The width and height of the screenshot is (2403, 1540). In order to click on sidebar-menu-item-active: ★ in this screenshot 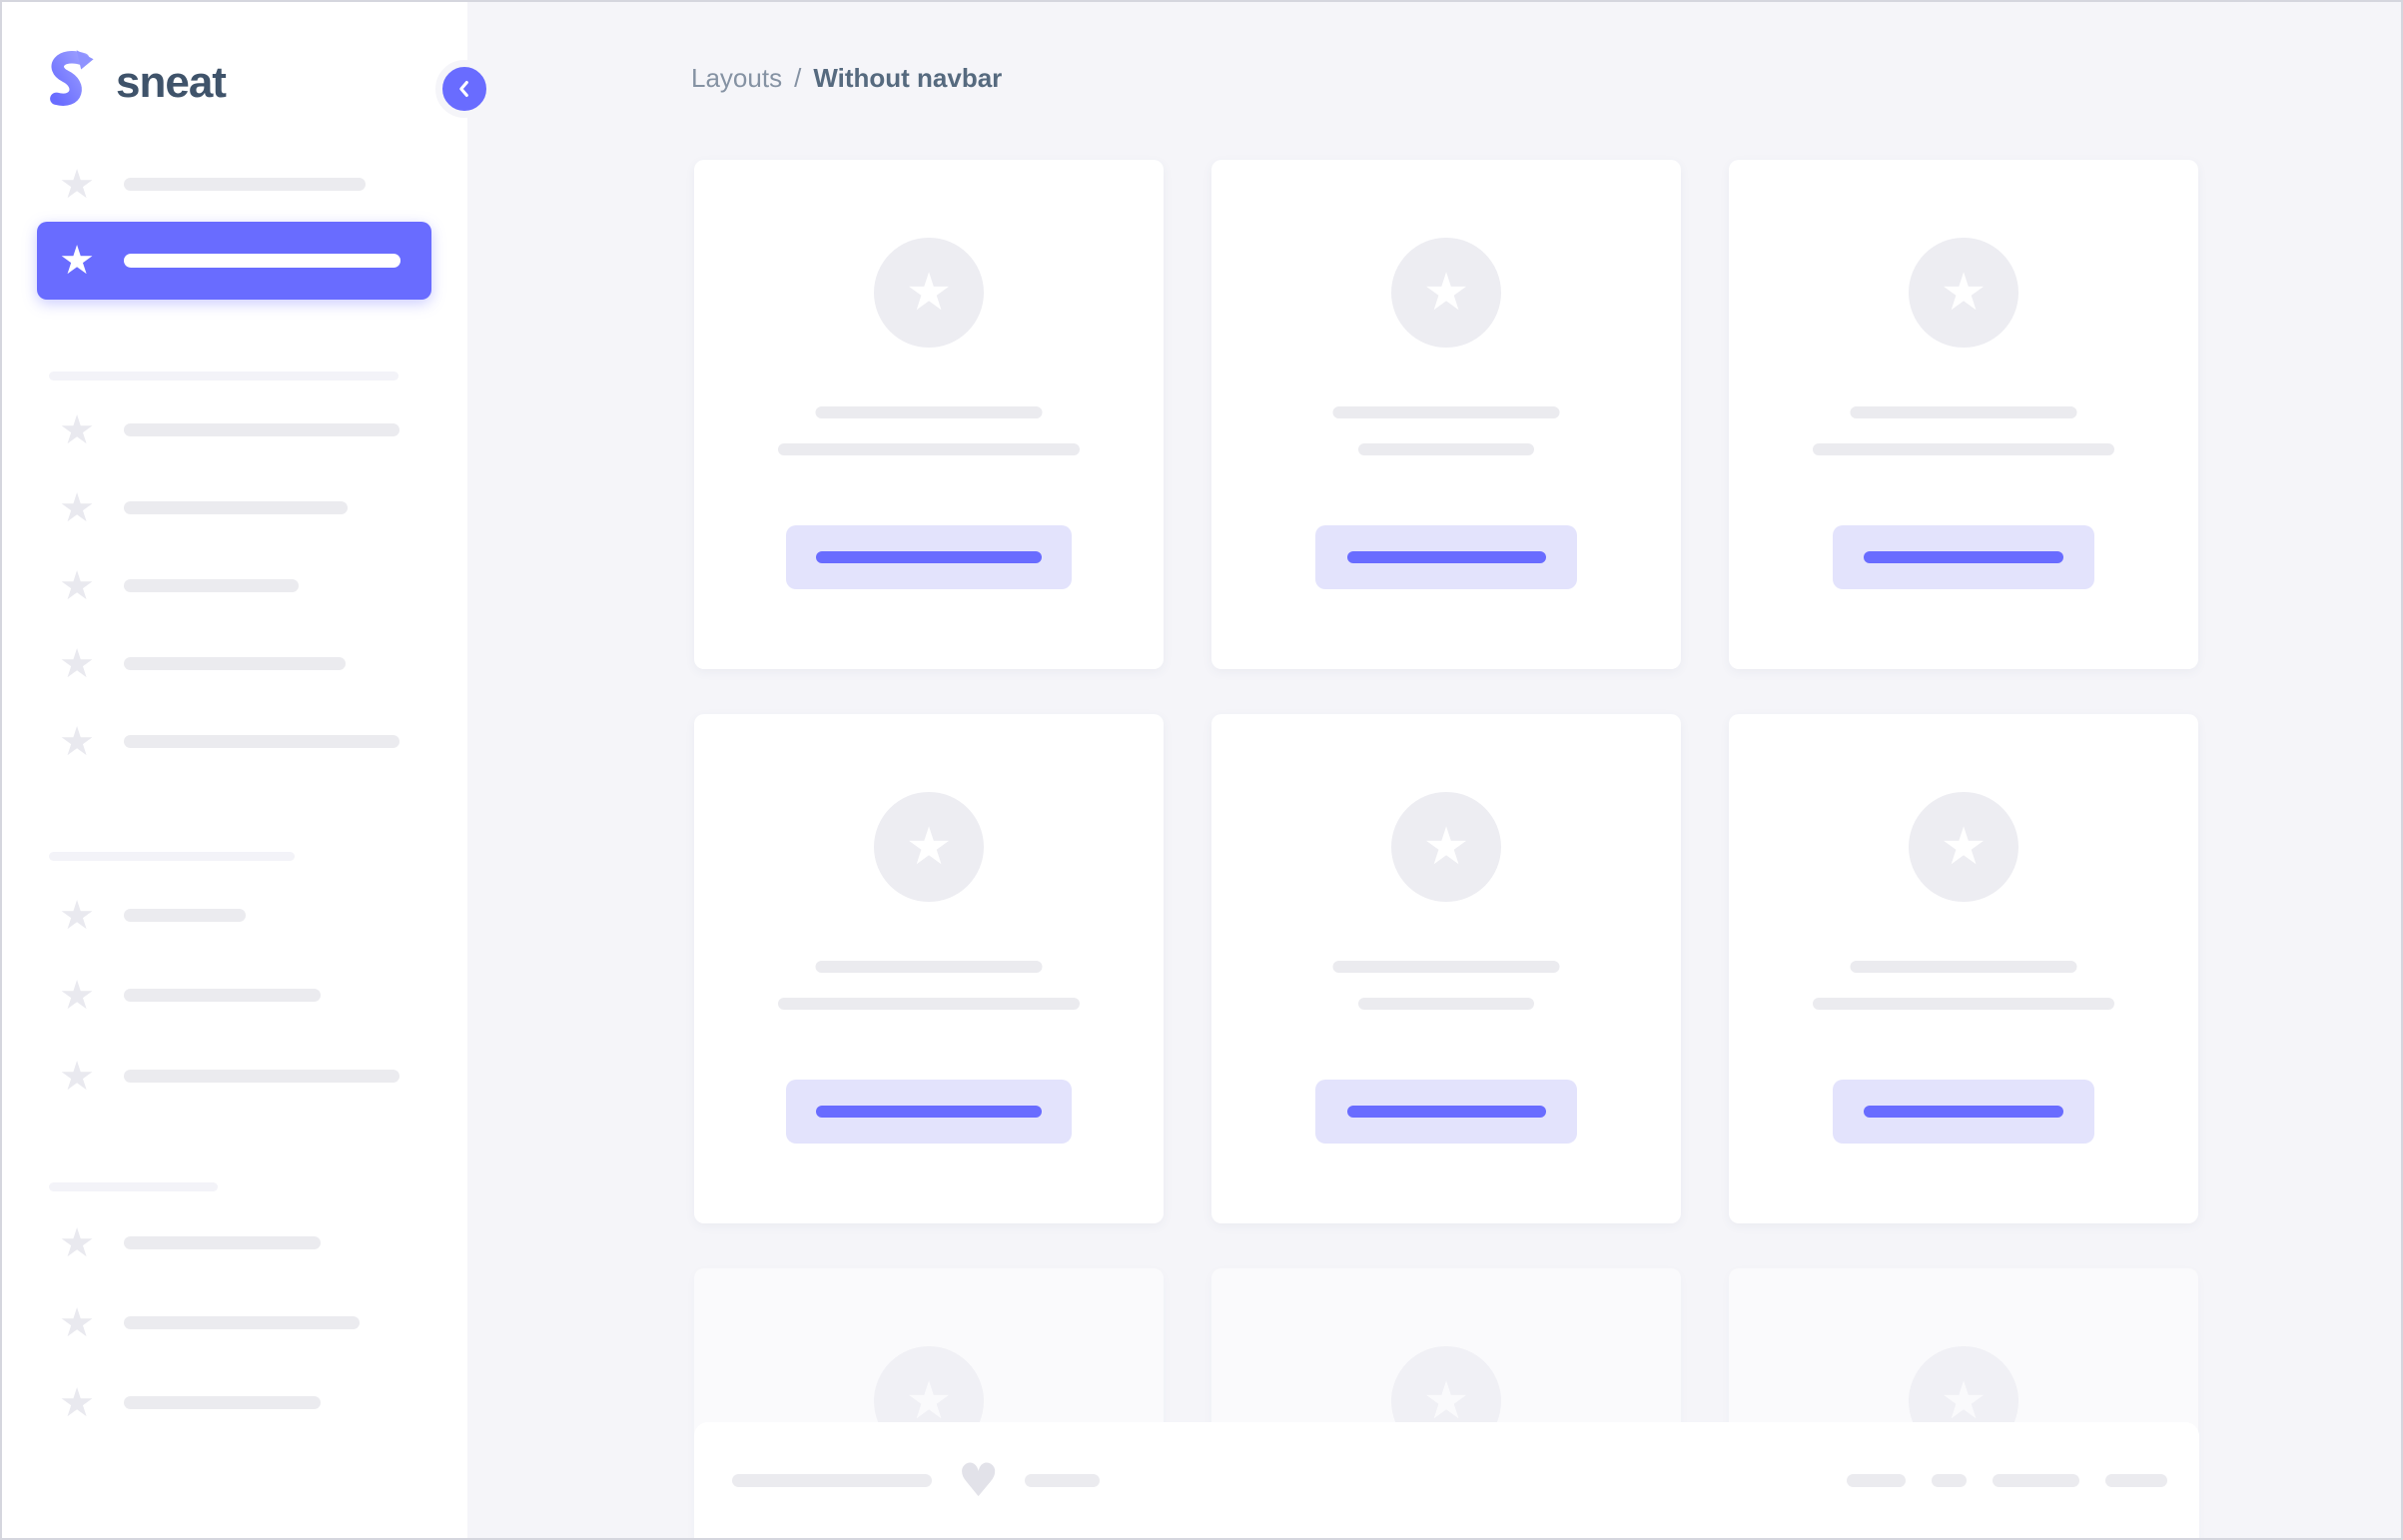, I will do `click(234, 261)`.